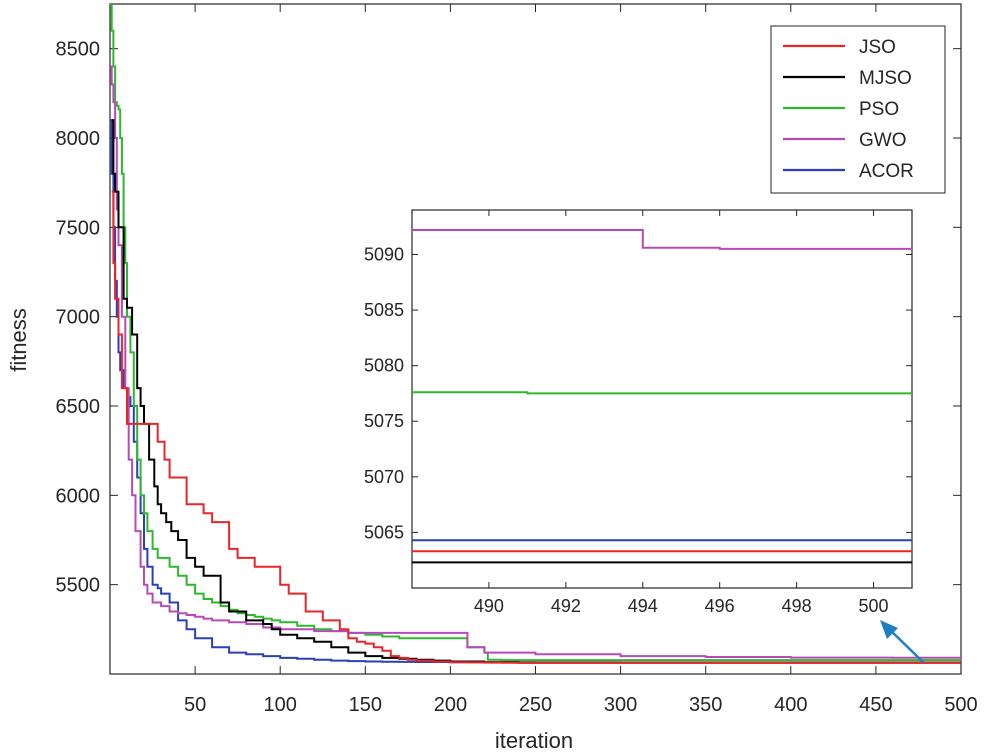  Describe the element at coordinates (78, 586) in the screenshot. I see `y-tick-label: 5500` at that location.